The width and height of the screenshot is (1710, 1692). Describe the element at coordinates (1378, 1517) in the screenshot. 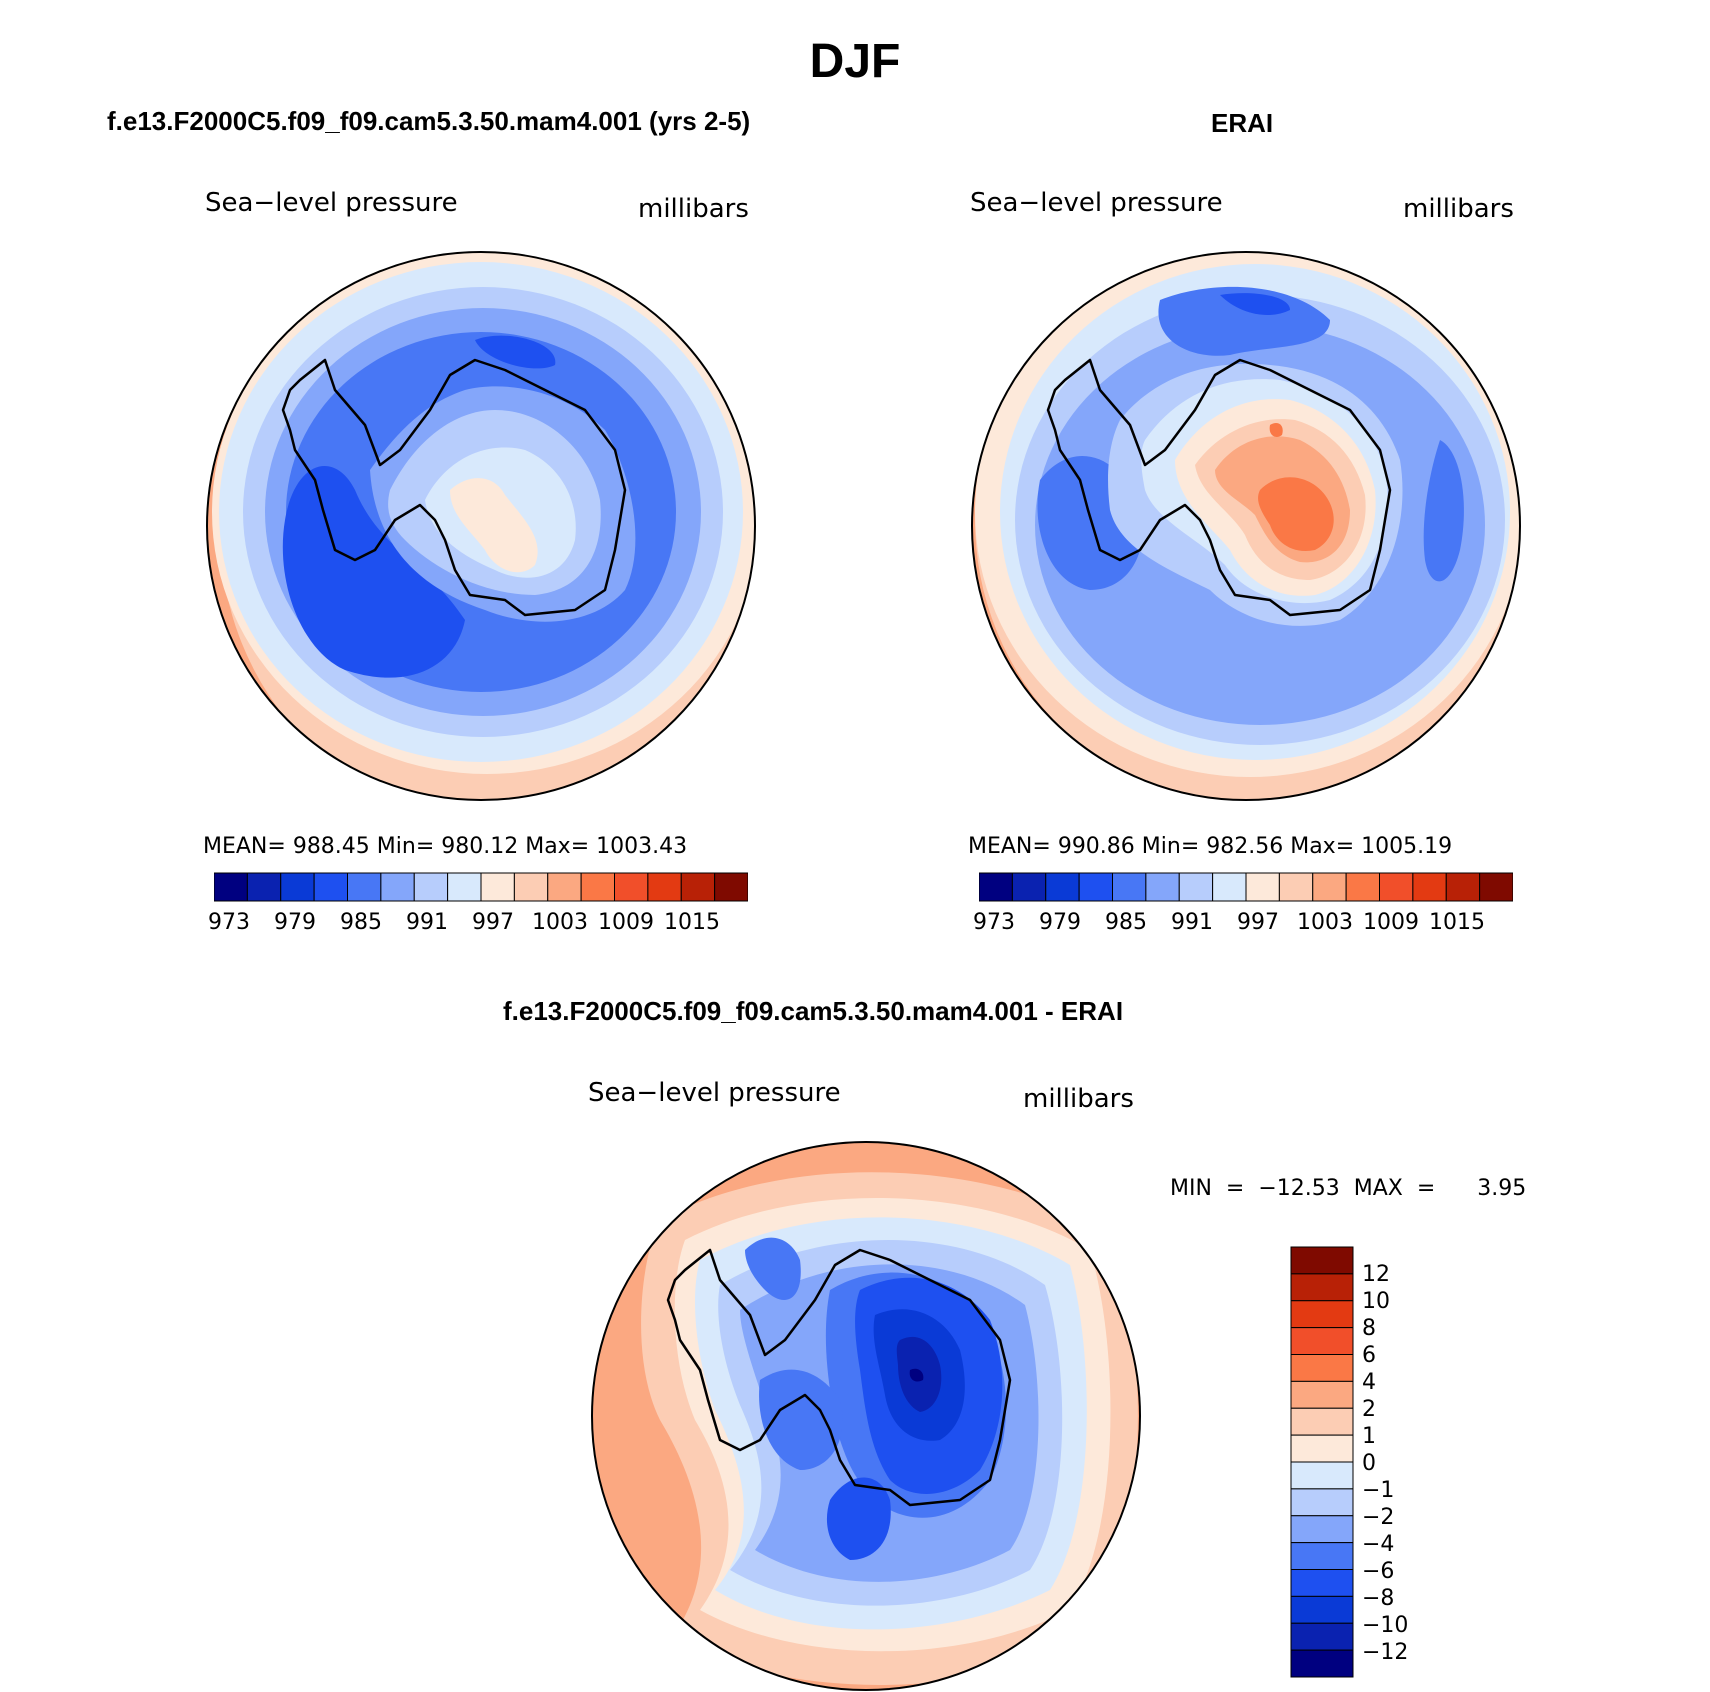

I see `diff-cb-label: −2` at that location.